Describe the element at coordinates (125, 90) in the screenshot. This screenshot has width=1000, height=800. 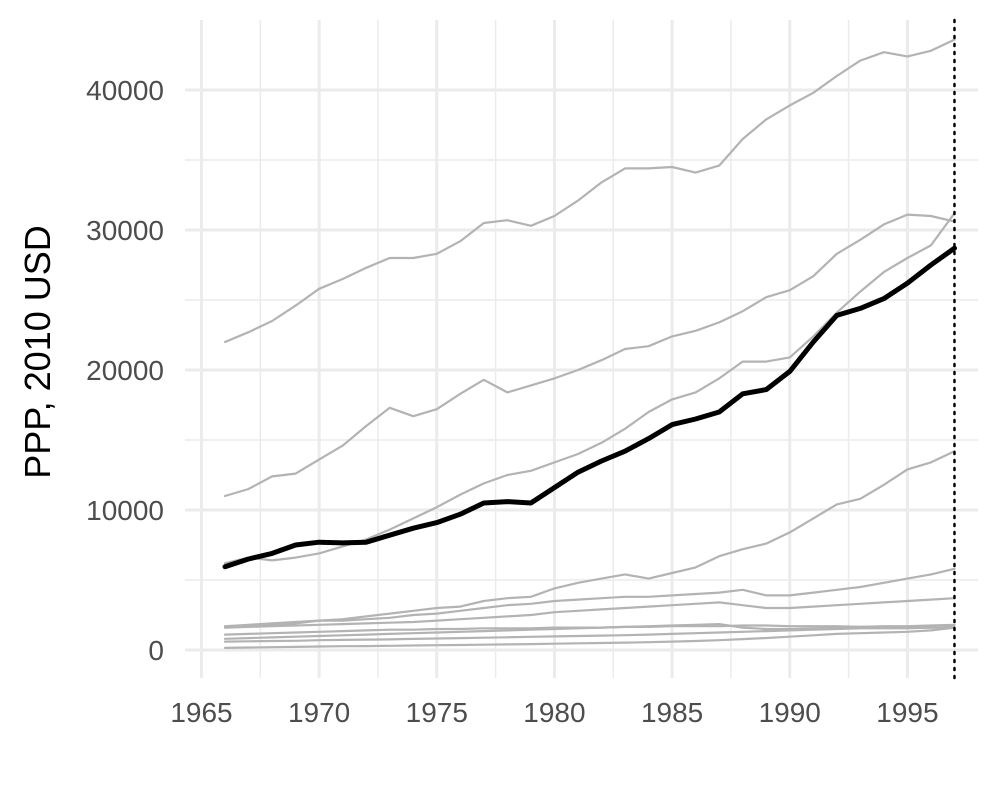
I see `y-tick-label: 40000` at that location.